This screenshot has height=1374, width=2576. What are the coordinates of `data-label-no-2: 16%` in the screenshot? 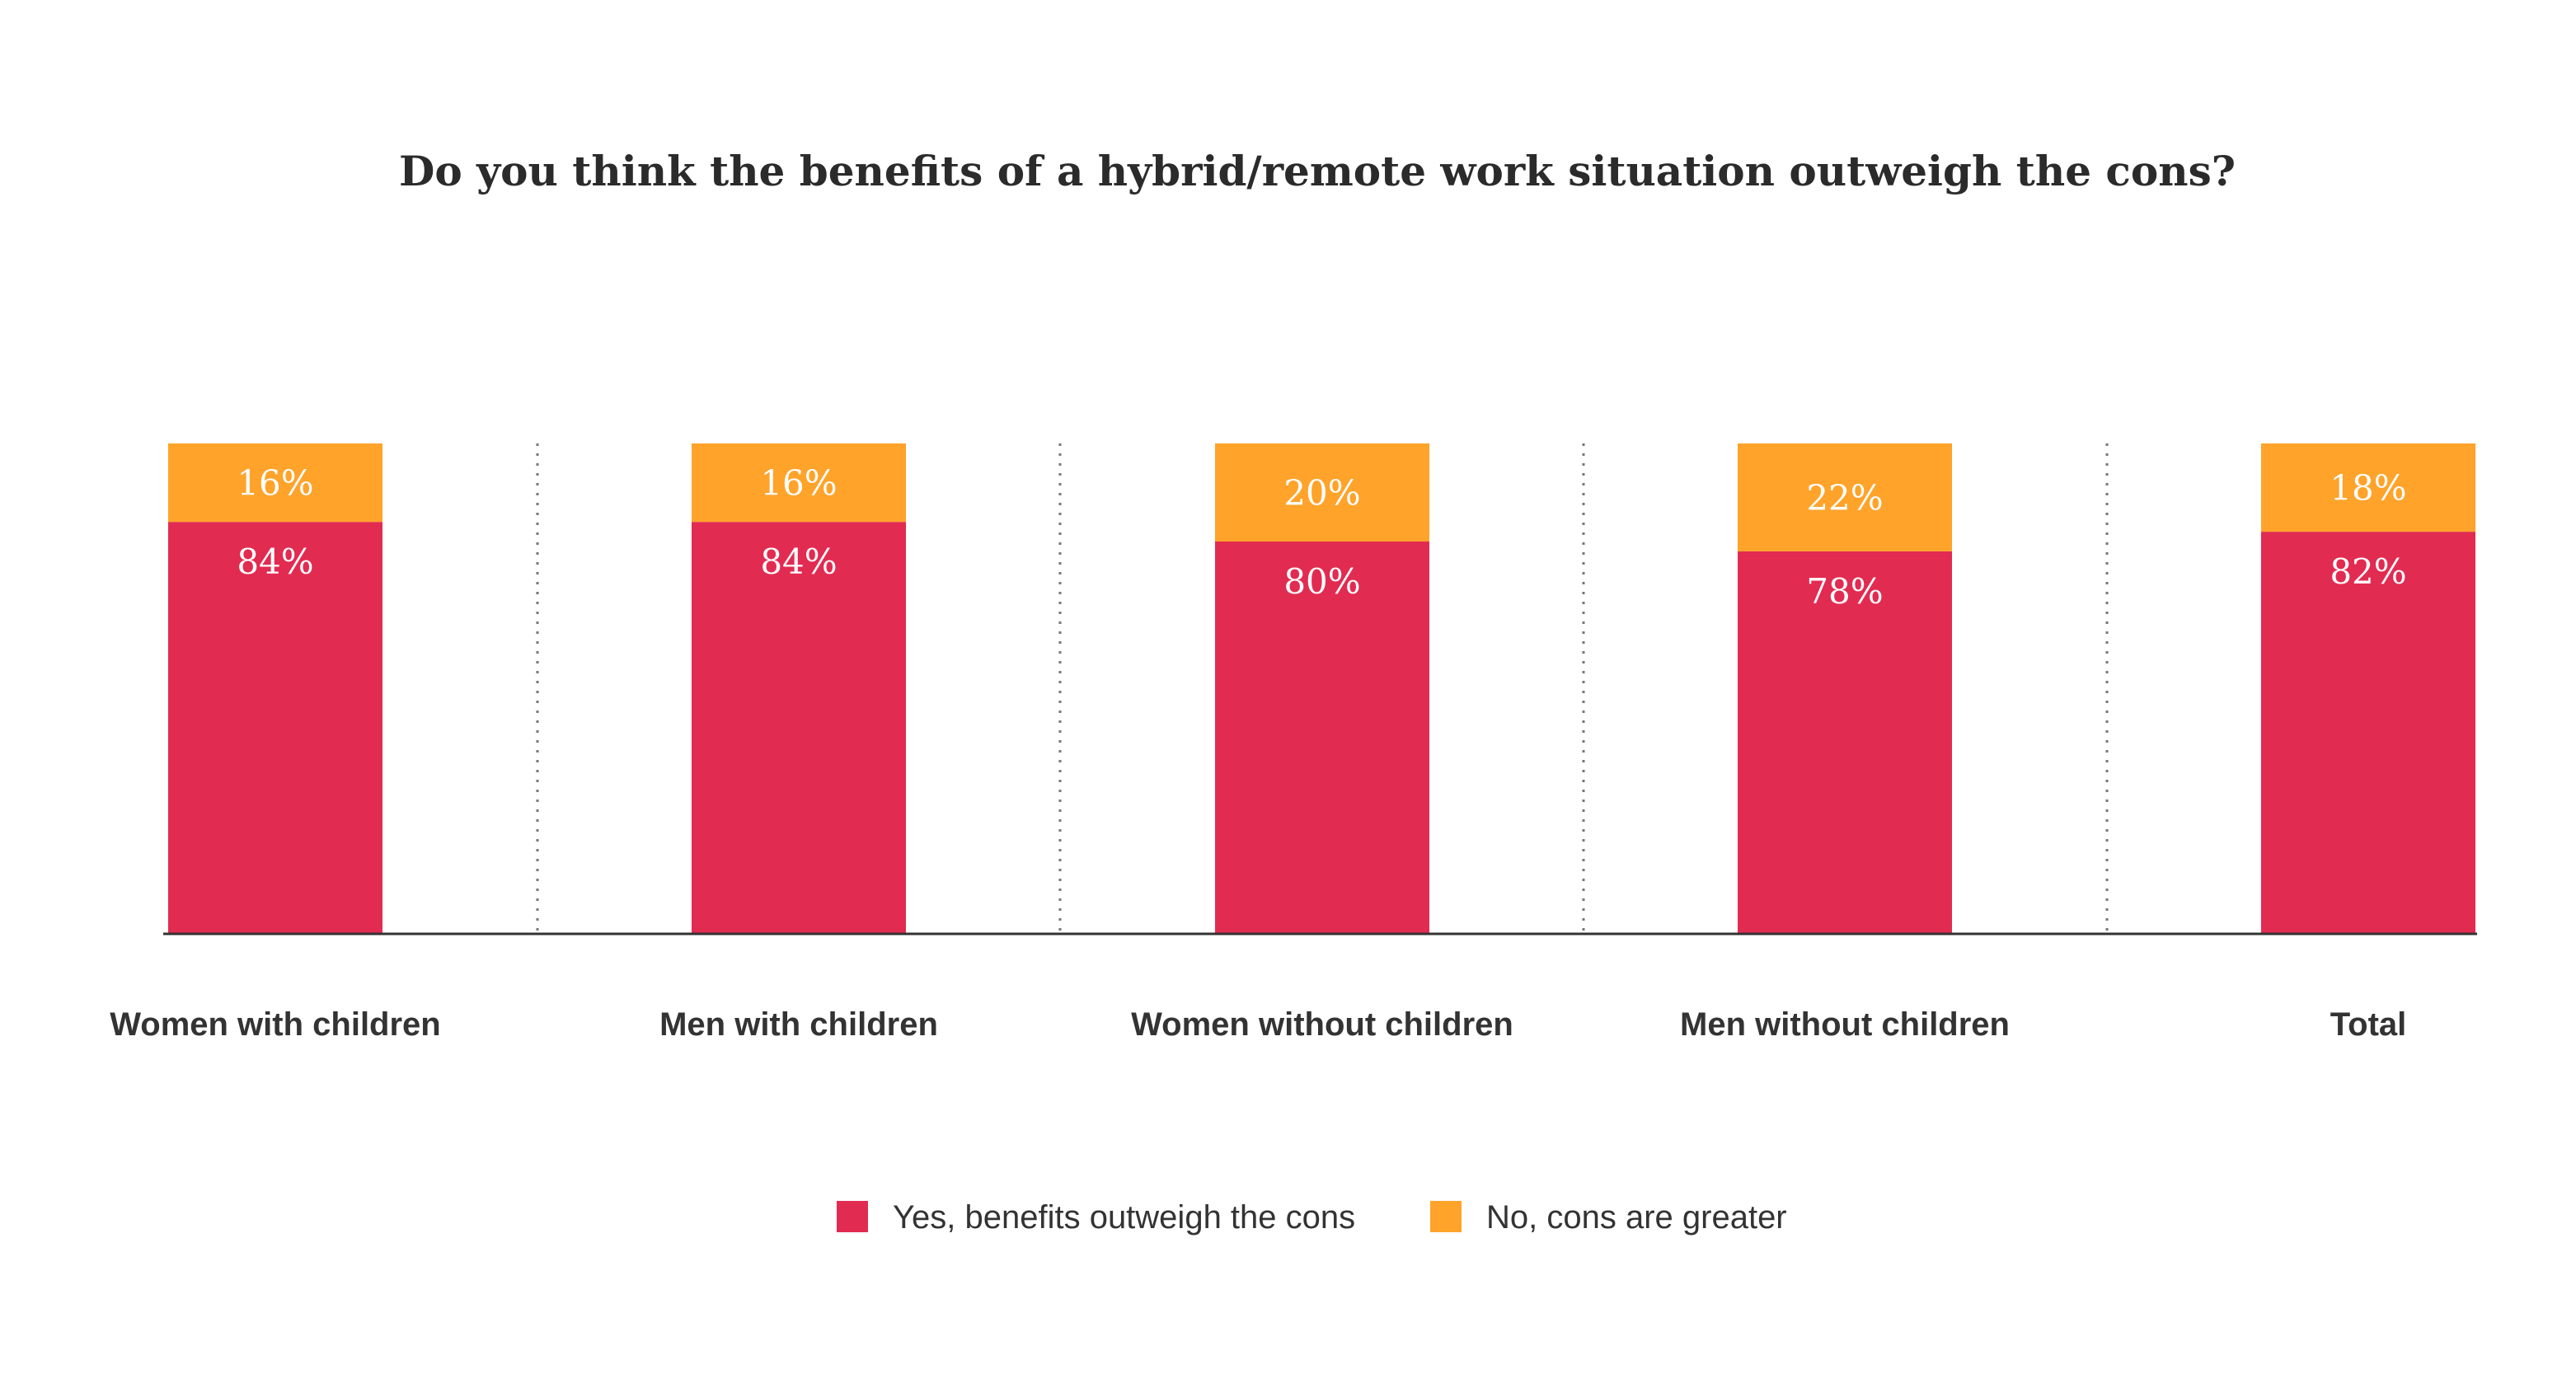 It's located at (799, 483).